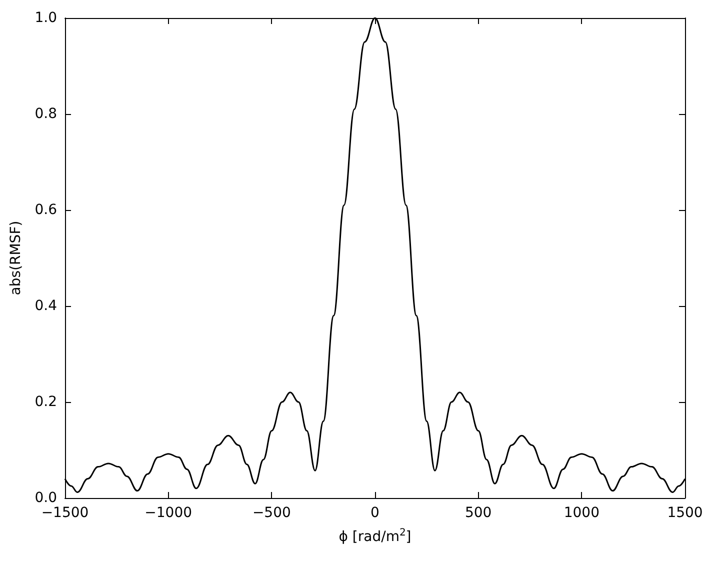 The height and width of the screenshot is (563, 714). I want to click on y-axis-title: abs(RMSF), so click(16, 258).